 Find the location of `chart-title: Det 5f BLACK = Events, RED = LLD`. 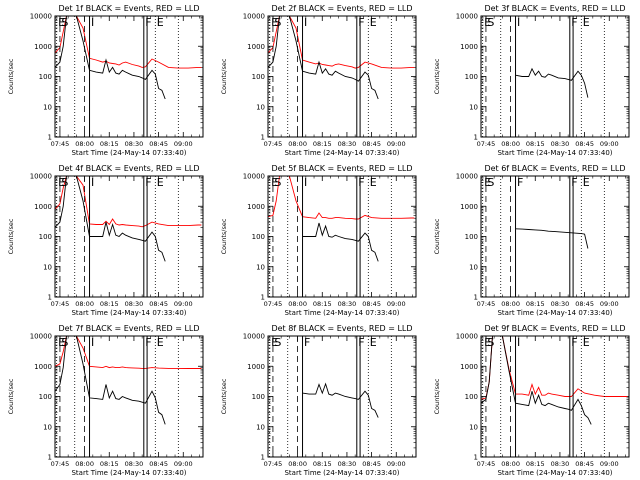

chart-title: Det 5f BLACK = Events, RED = LLD is located at coordinates (341, 168).